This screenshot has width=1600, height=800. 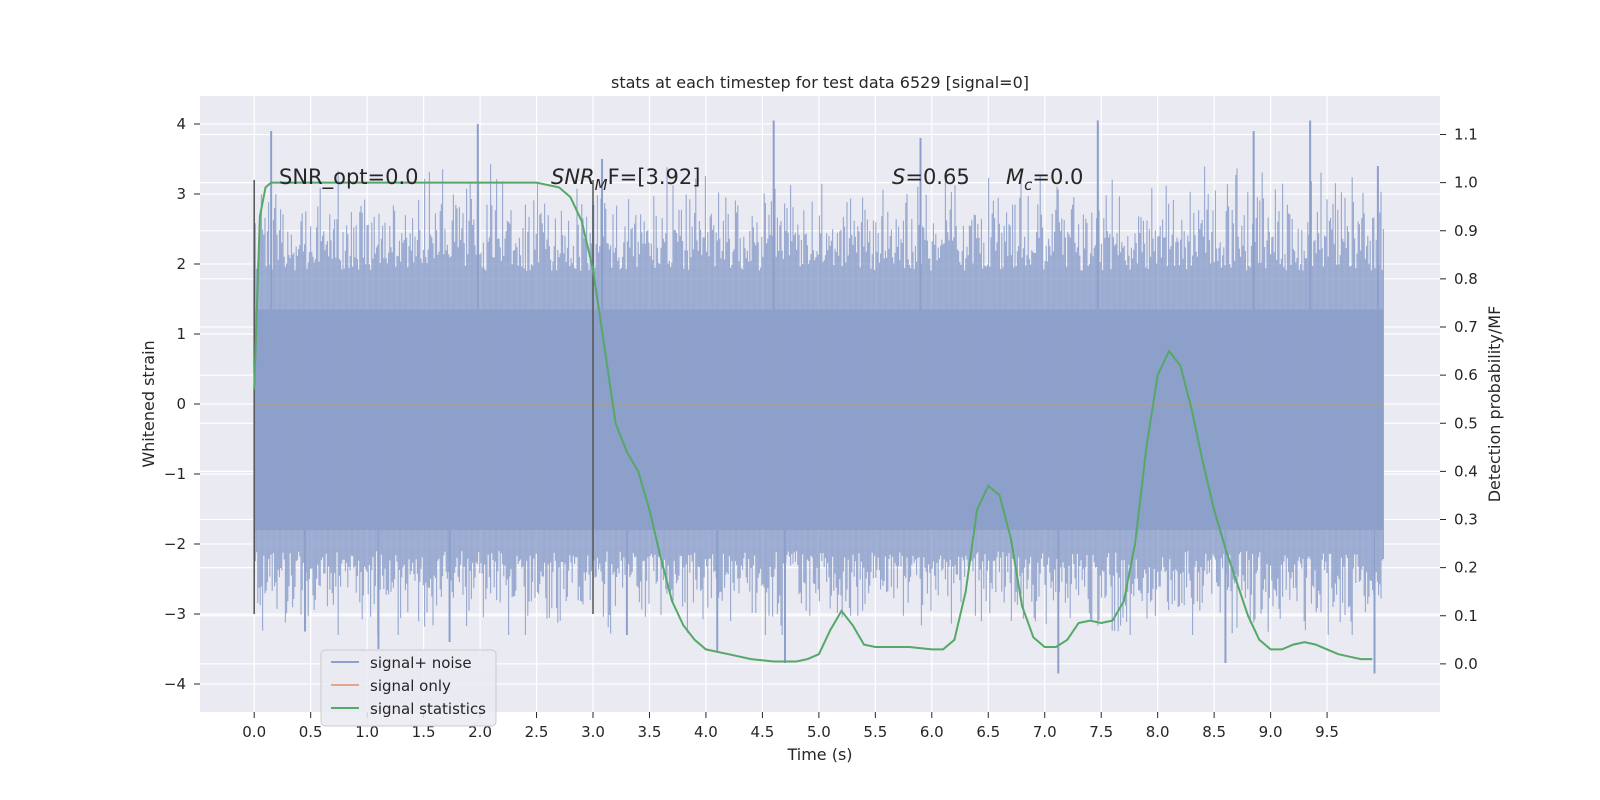 I want to click on y2-tick-label: 0.9, so click(x=1466, y=231).